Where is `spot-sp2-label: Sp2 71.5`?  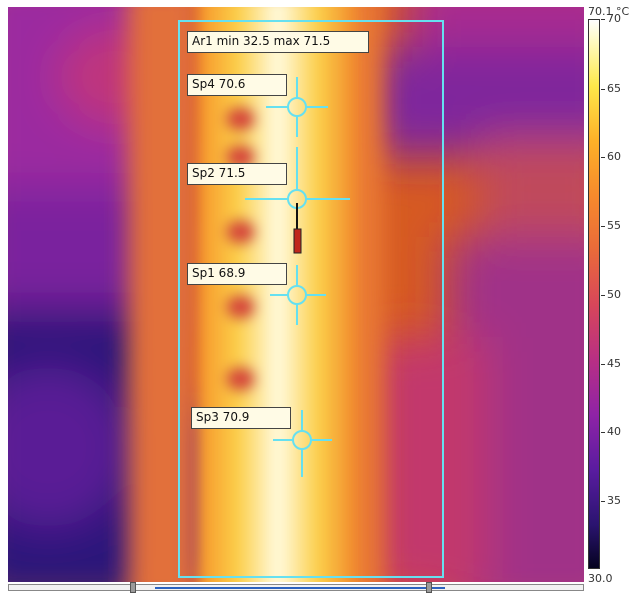 spot-sp2-label: Sp2 71.5 is located at coordinates (237, 174).